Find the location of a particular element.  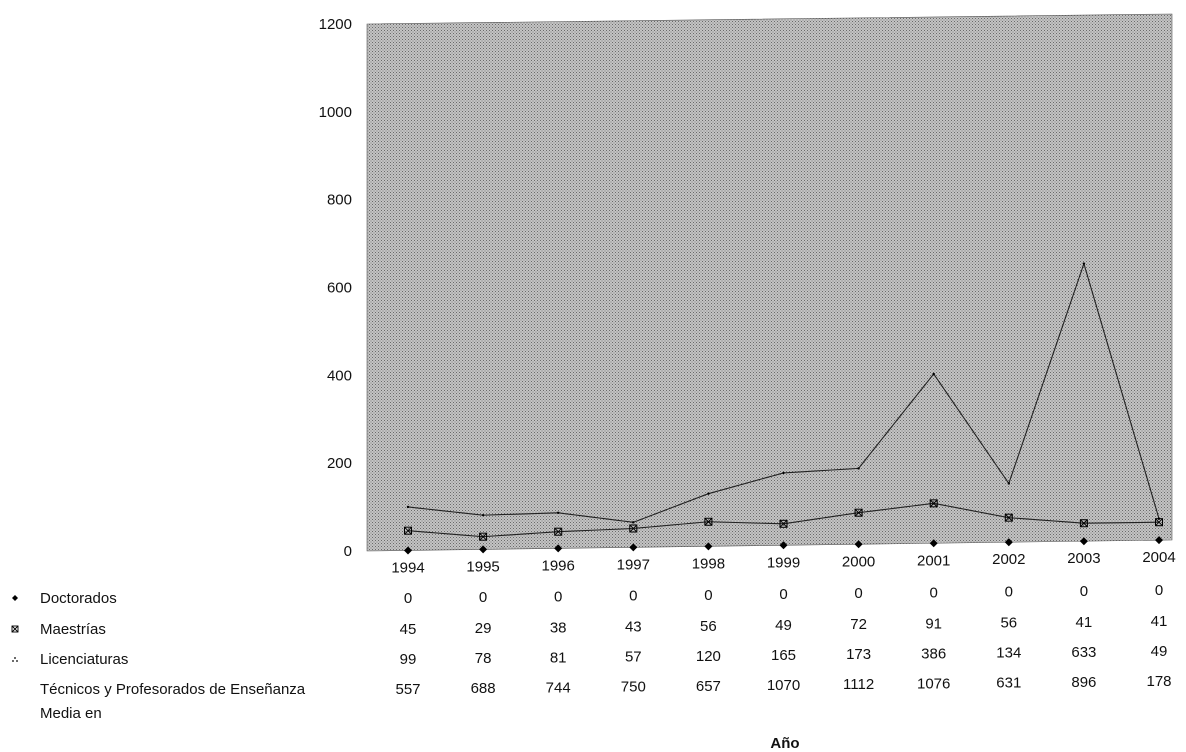

legend-label: Media en is located at coordinates (71, 713).